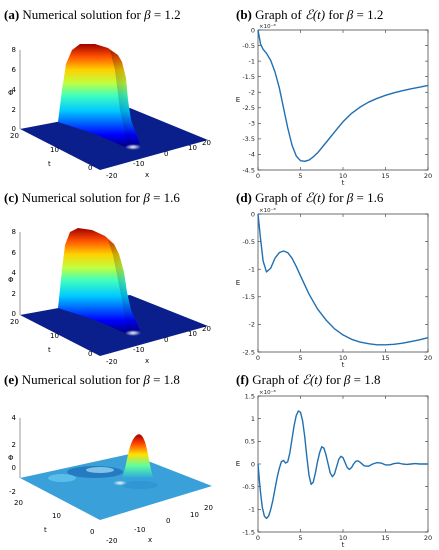 The height and width of the screenshot is (550, 439). What do you see at coordinates (125, 98) in the screenshot?
I see `surface-a-ridge-shade` at bounding box center [125, 98].